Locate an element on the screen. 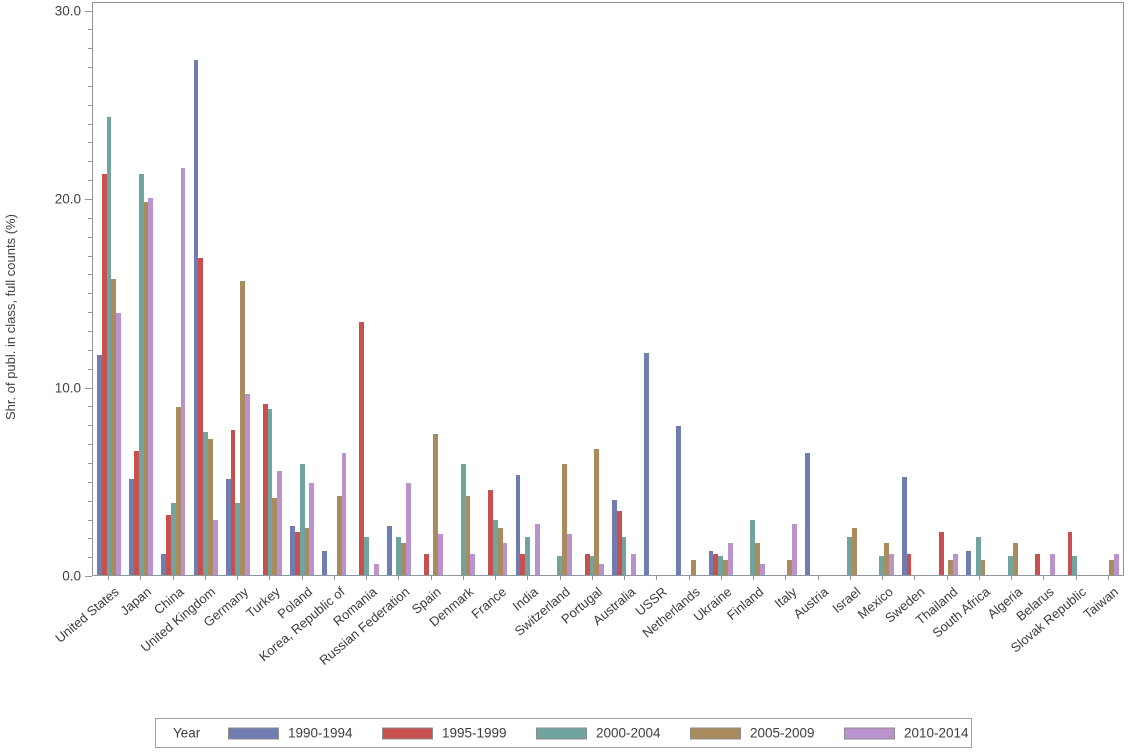  legend-label: 2005-2009 is located at coordinates (782, 733).